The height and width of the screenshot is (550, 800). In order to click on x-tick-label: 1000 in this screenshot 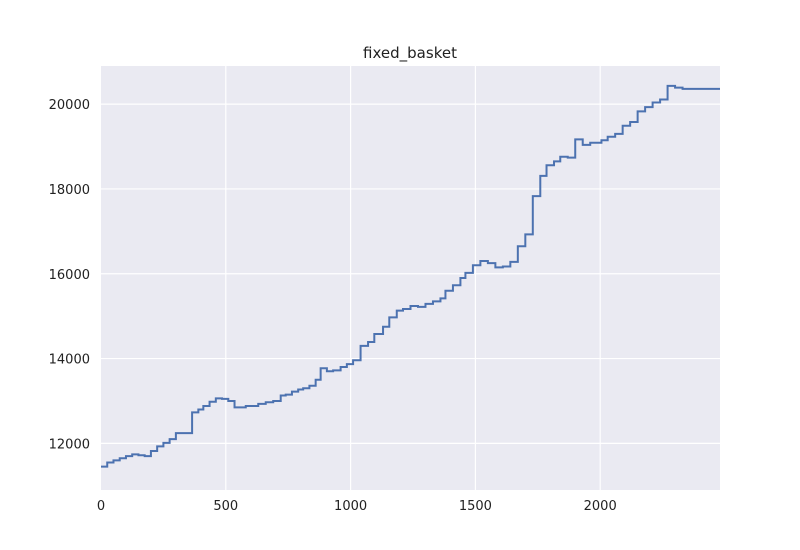, I will do `click(350, 506)`.